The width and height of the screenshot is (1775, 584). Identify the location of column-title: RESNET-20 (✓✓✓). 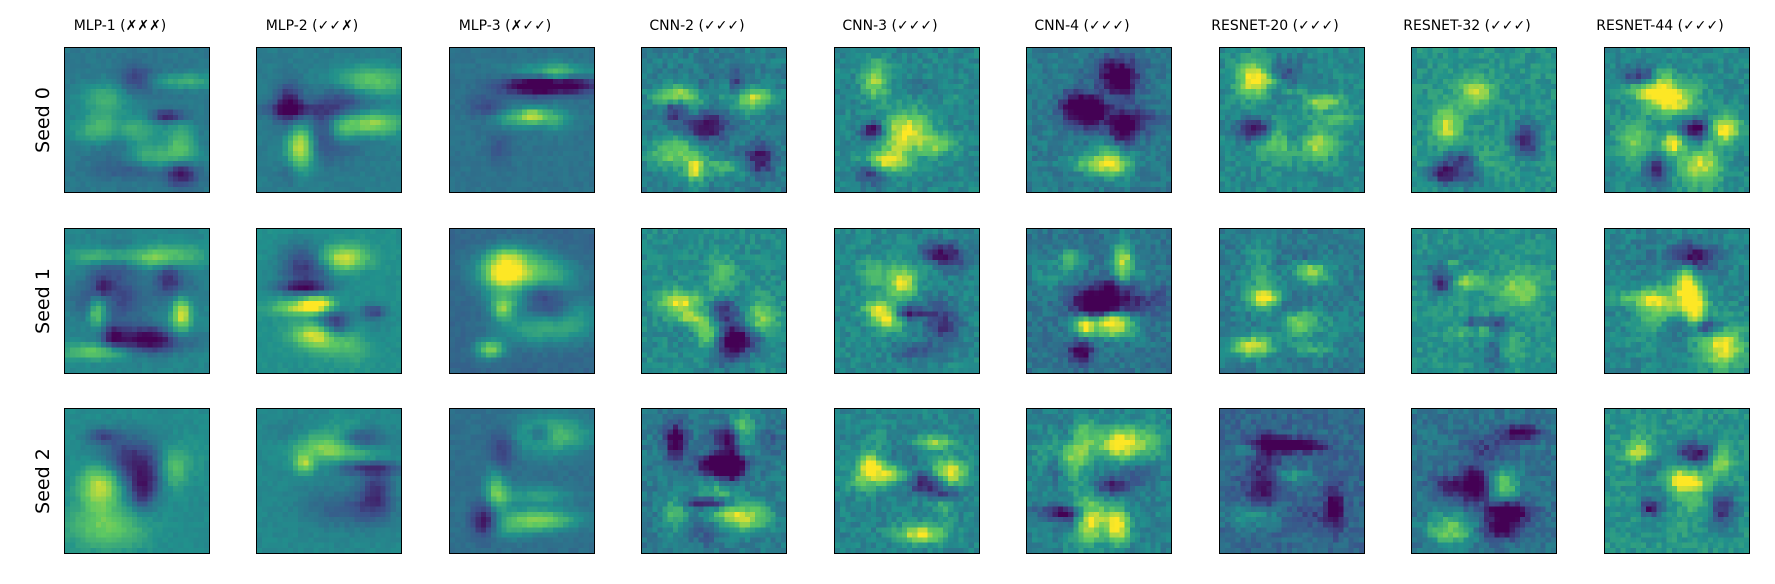
(1275, 26).